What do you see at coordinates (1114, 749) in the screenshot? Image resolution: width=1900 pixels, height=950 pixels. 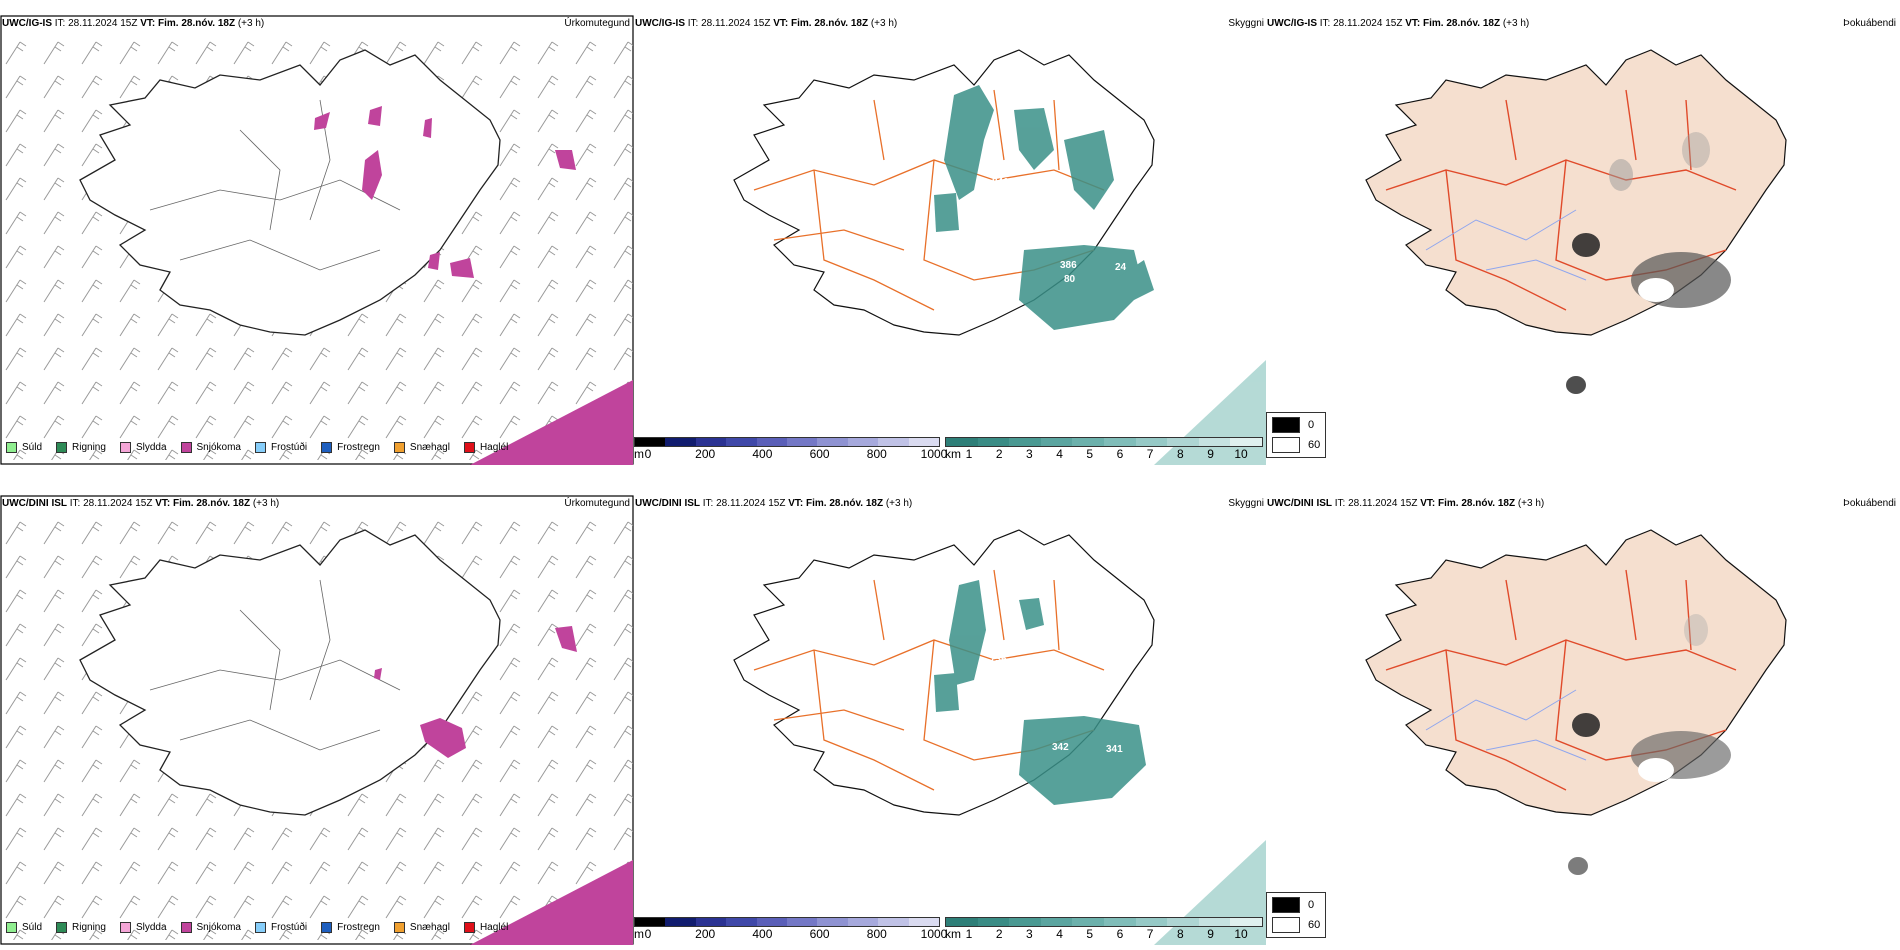 I see `cloud-label: 341` at bounding box center [1114, 749].